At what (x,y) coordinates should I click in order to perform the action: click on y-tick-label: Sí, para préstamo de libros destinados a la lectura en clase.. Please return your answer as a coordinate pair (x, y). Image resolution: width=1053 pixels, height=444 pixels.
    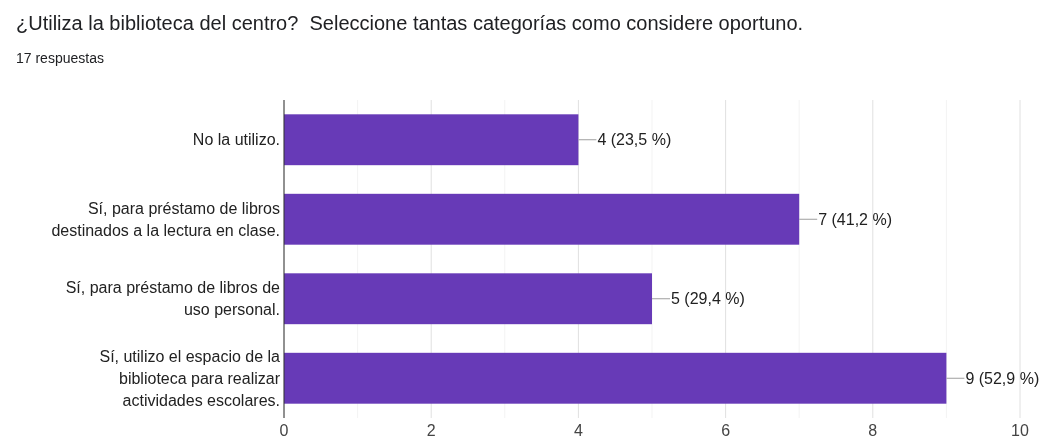
    Looking at the image, I should click on (165, 219).